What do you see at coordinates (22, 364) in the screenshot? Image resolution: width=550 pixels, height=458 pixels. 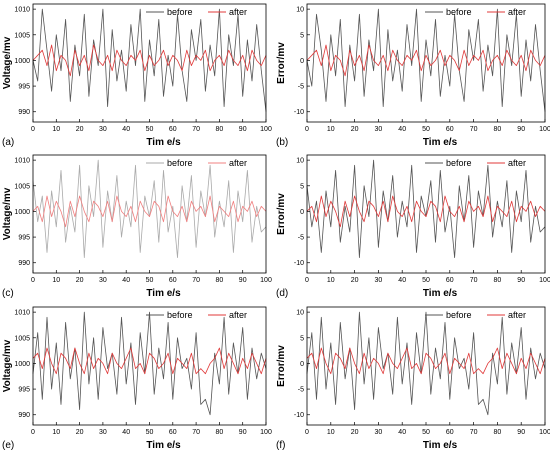 I see `y-tick-label: 1000` at bounding box center [22, 364].